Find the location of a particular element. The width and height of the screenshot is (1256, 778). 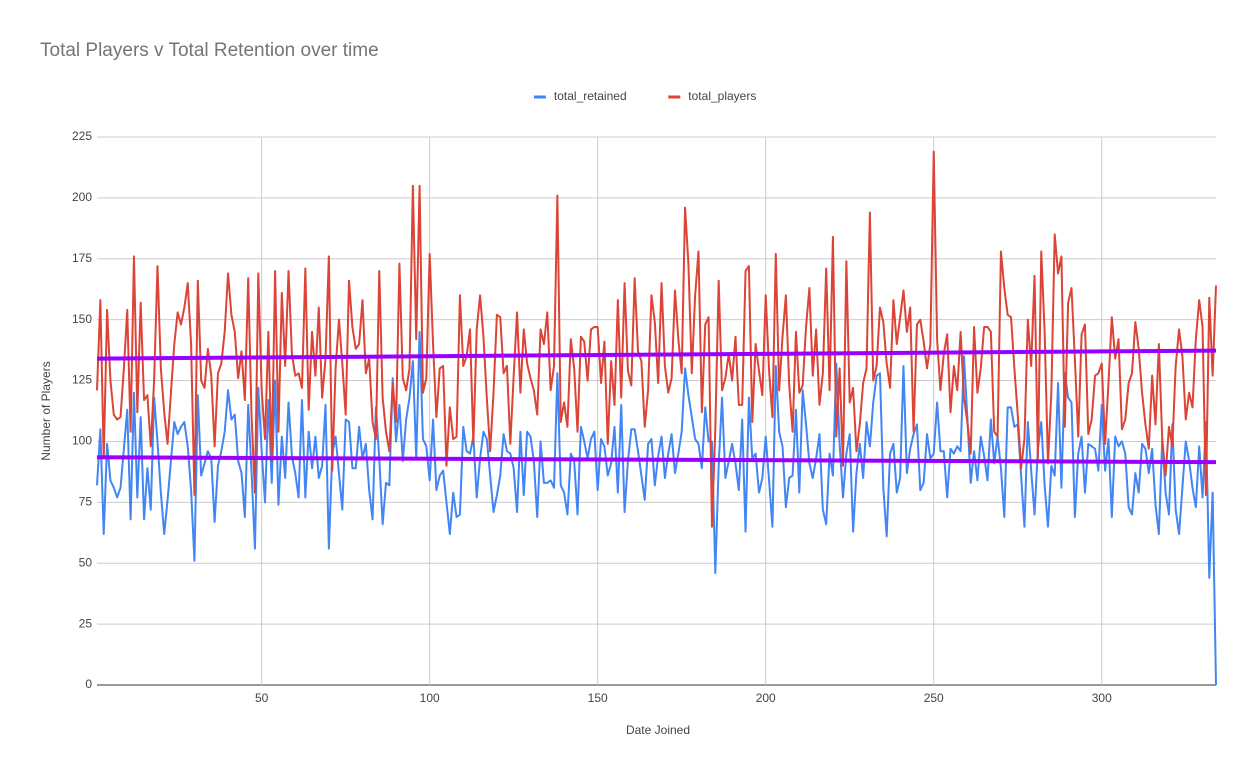

x-tick-label: 200 is located at coordinates (766, 698).